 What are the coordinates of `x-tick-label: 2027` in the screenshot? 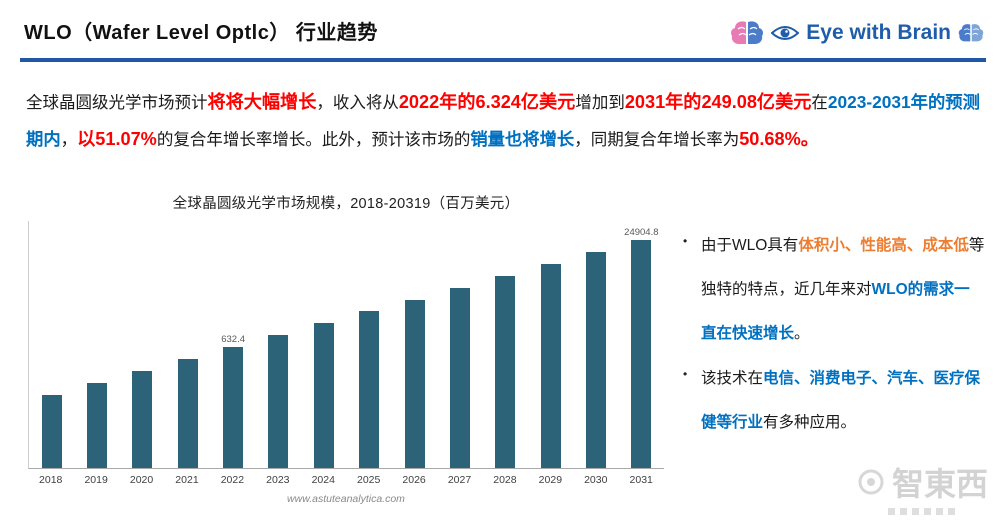 It's located at (459, 480).